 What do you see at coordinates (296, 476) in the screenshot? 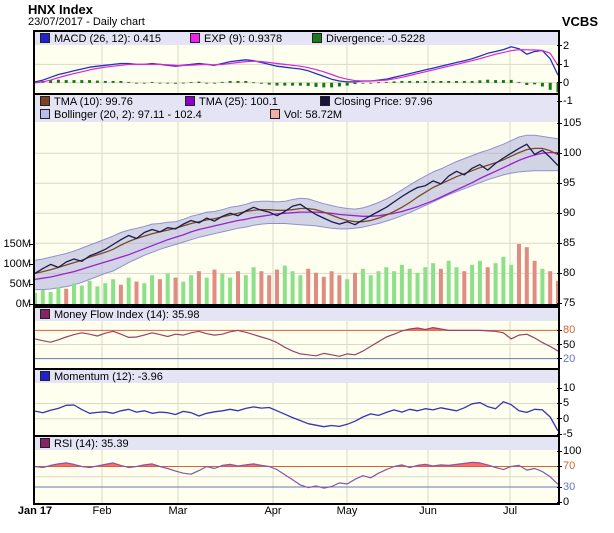
I see `rsi-plot` at bounding box center [296, 476].